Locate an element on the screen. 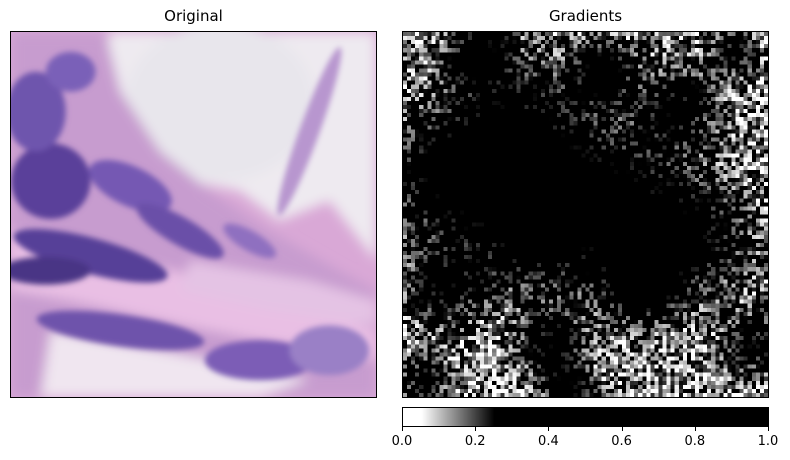  colorbar-tick-label: 0.6 is located at coordinates (621, 441).